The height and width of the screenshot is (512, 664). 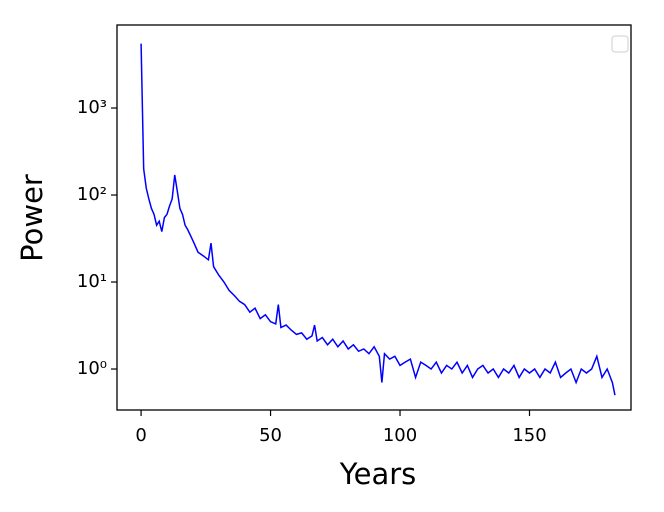 I want to click on y-axis-label: Power, so click(x=32, y=218).